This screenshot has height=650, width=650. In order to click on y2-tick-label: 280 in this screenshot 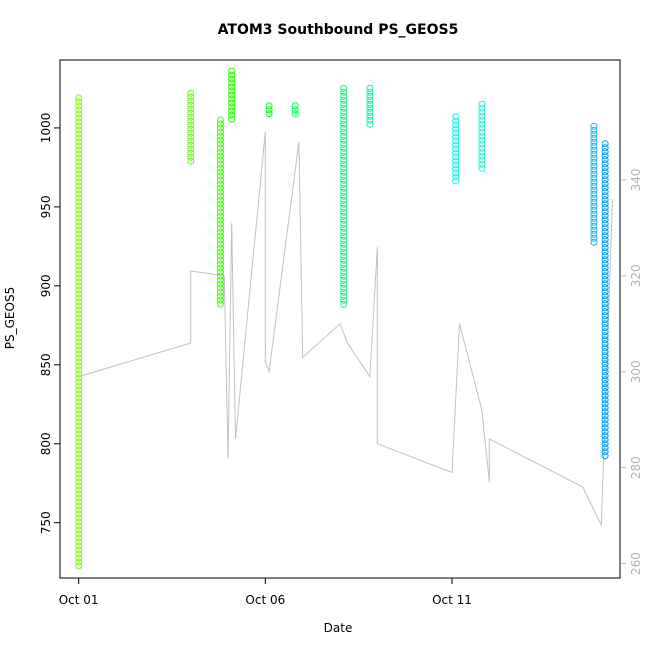, I will do `click(636, 467)`.